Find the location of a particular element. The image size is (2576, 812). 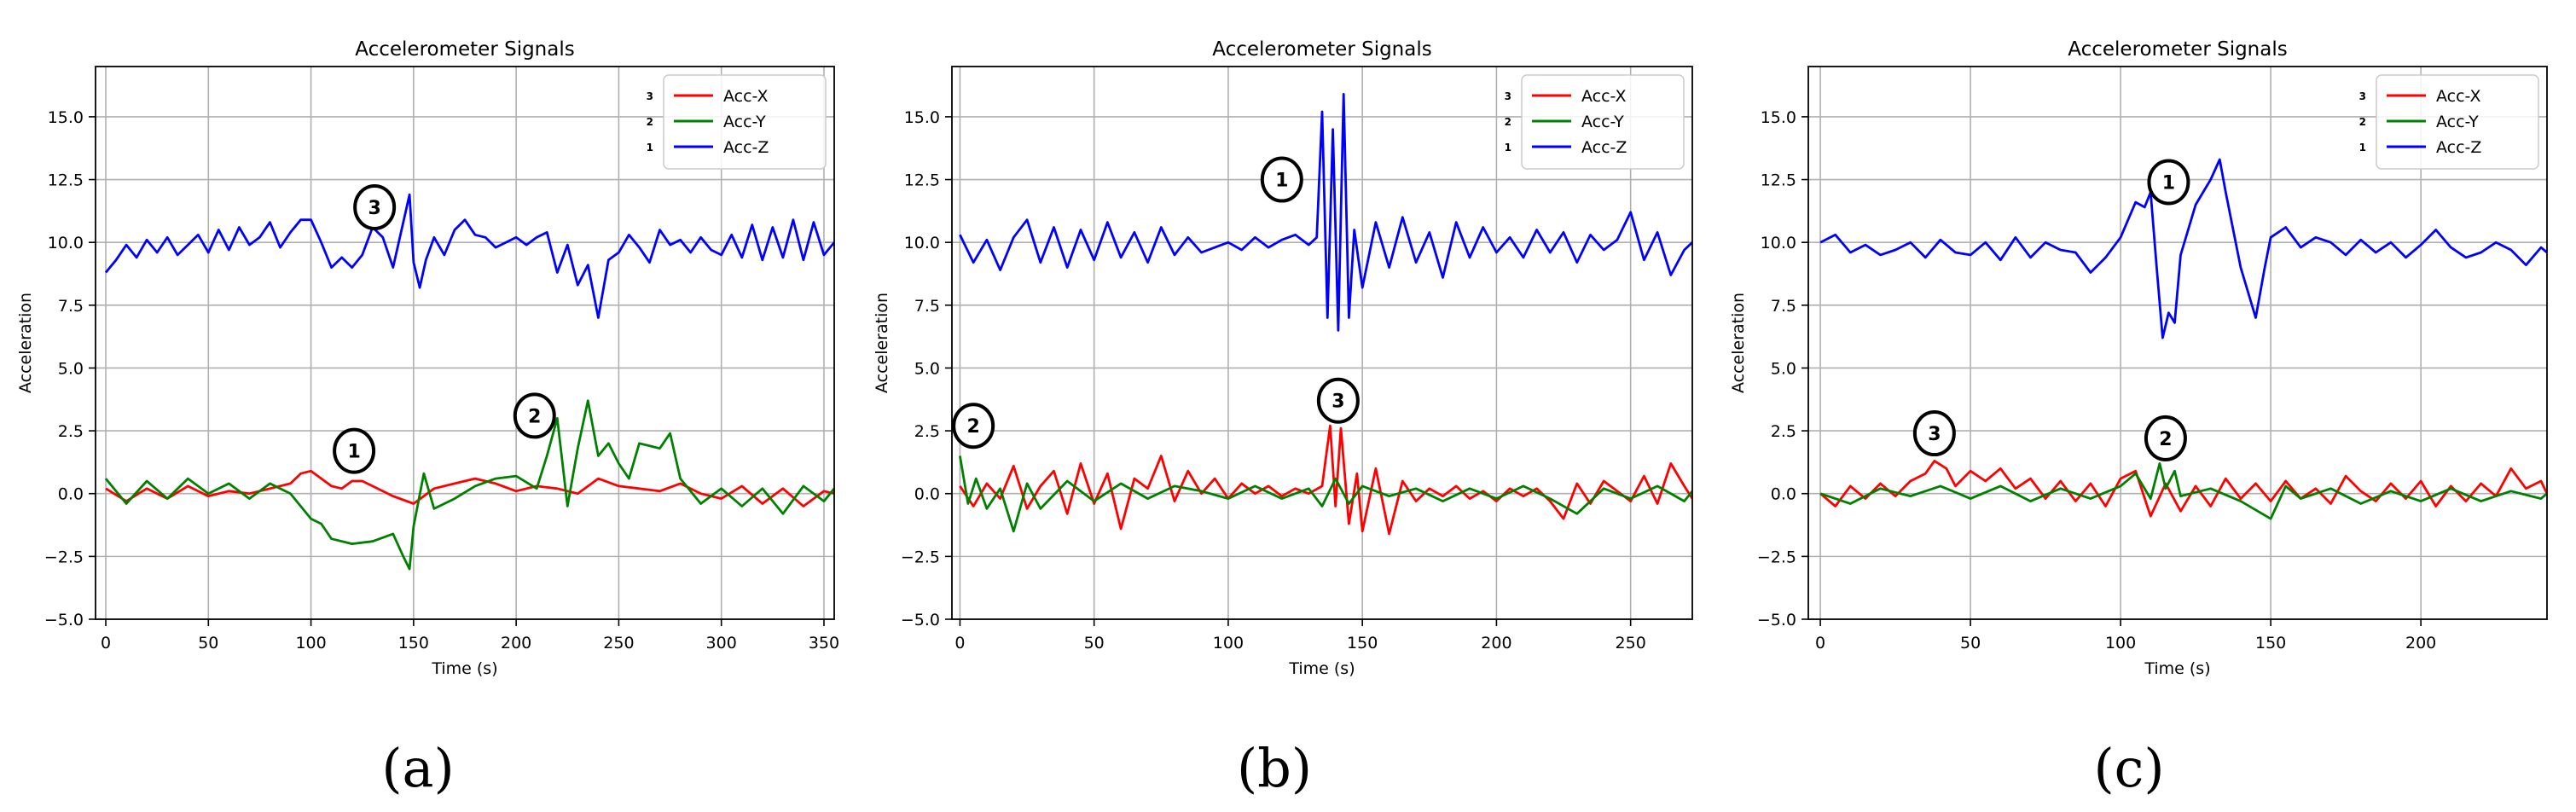

series-line-acc-x is located at coordinates (1325, 480).